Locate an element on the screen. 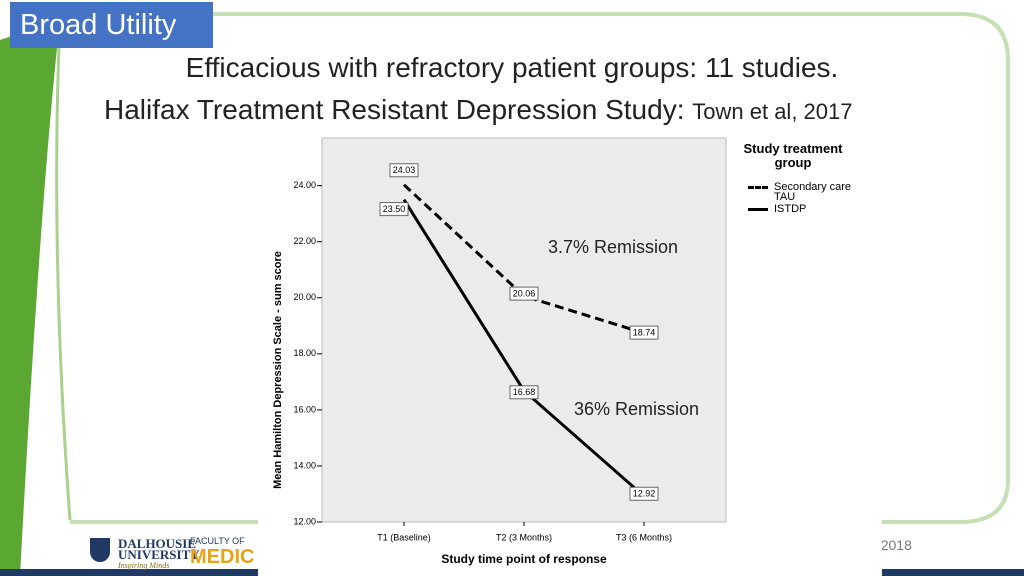  x-tick-label: T3 (6 Months) is located at coordinates (644, 537).